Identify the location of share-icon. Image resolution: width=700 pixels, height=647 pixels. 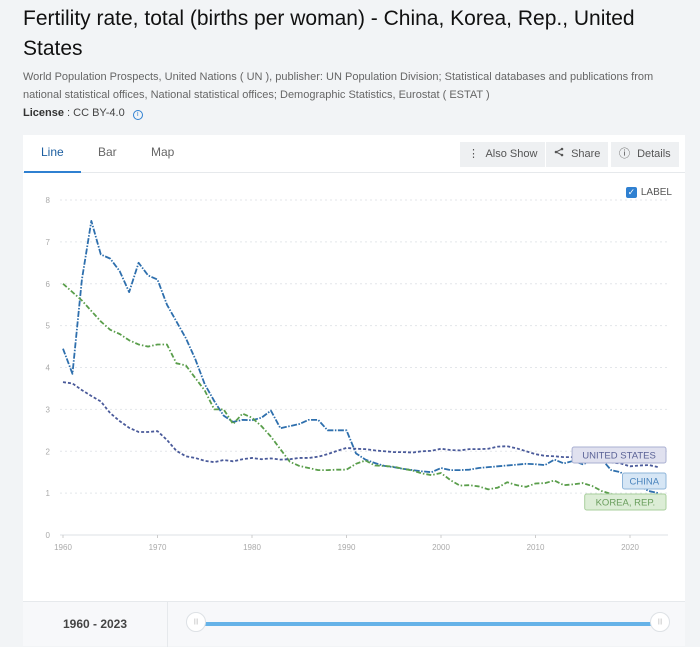
(559, 154).